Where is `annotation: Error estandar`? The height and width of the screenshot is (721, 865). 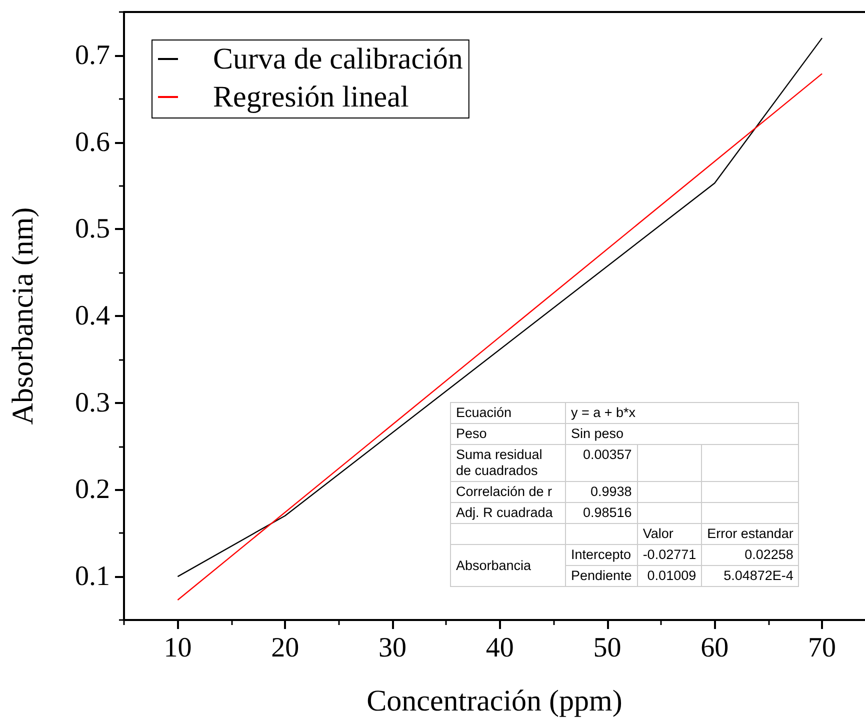
annotation: Error estandar is located at coordinates (750, 534).